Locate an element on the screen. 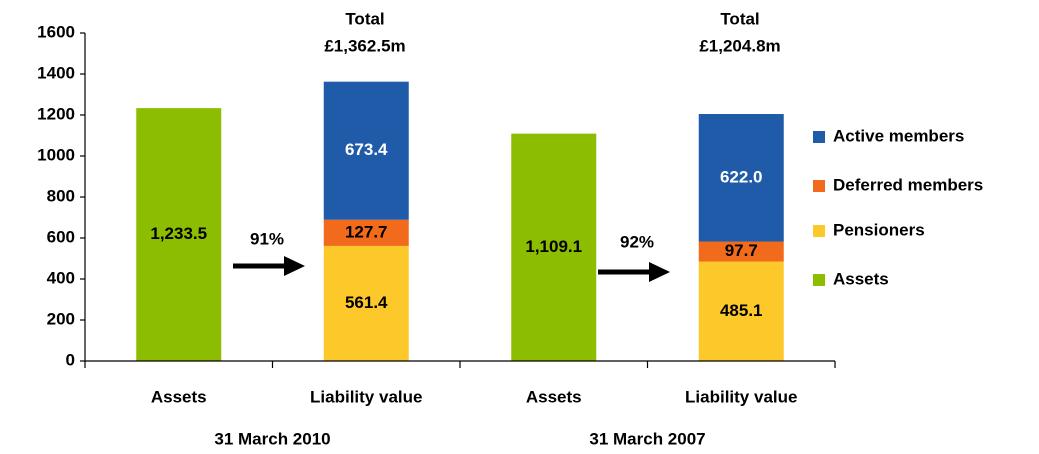  legend-label: Assets is located at coordinates (861, 278).